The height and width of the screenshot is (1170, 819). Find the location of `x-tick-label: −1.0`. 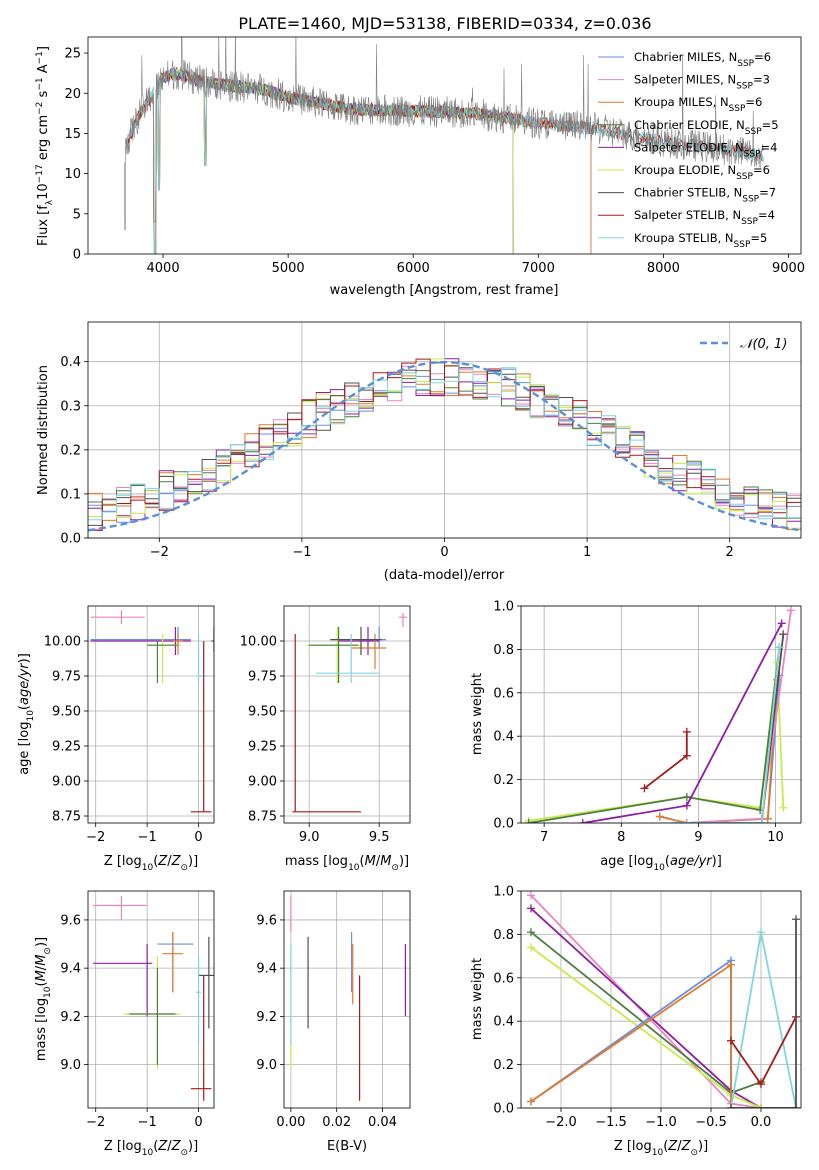

x-tick-label: −1.0 is located at coordinates (661, 1122).